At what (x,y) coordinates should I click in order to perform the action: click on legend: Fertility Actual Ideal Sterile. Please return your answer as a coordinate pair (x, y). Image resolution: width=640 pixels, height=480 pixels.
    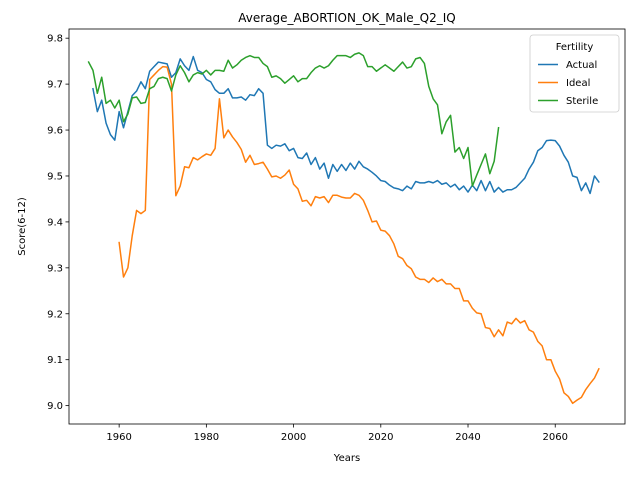
    Looking at the image, I should click on (574, 73).